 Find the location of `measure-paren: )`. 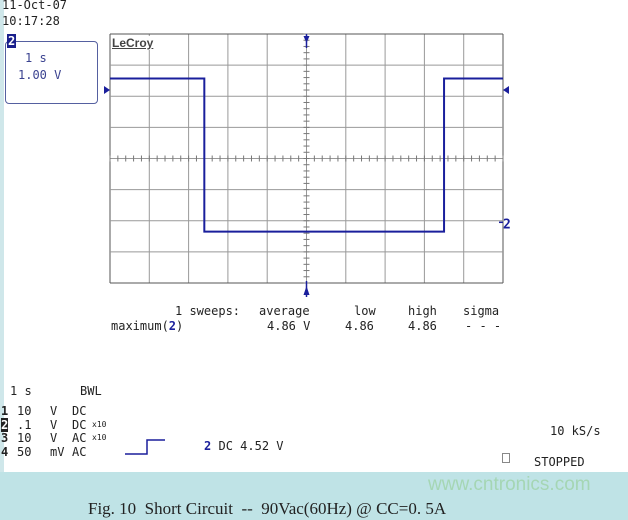

measure-paren: ) is located at coordinates (180, 326).